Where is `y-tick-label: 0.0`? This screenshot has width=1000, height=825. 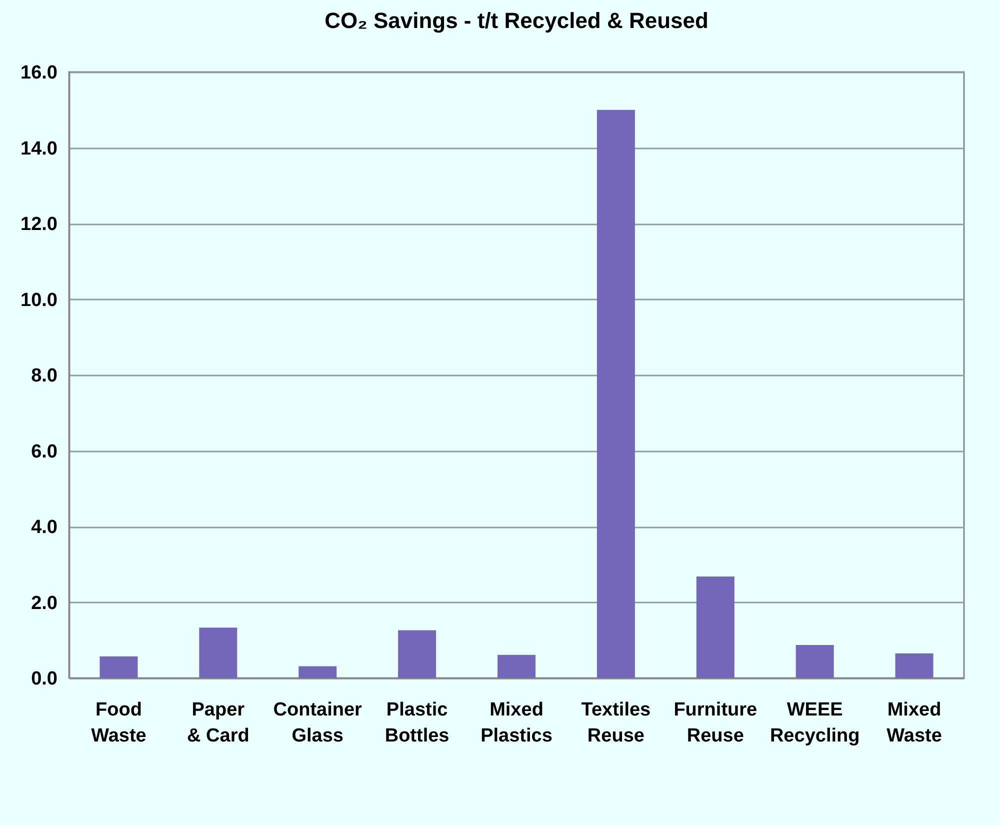
y-tick-label: 0.0 is located at coordinates (44, 679).